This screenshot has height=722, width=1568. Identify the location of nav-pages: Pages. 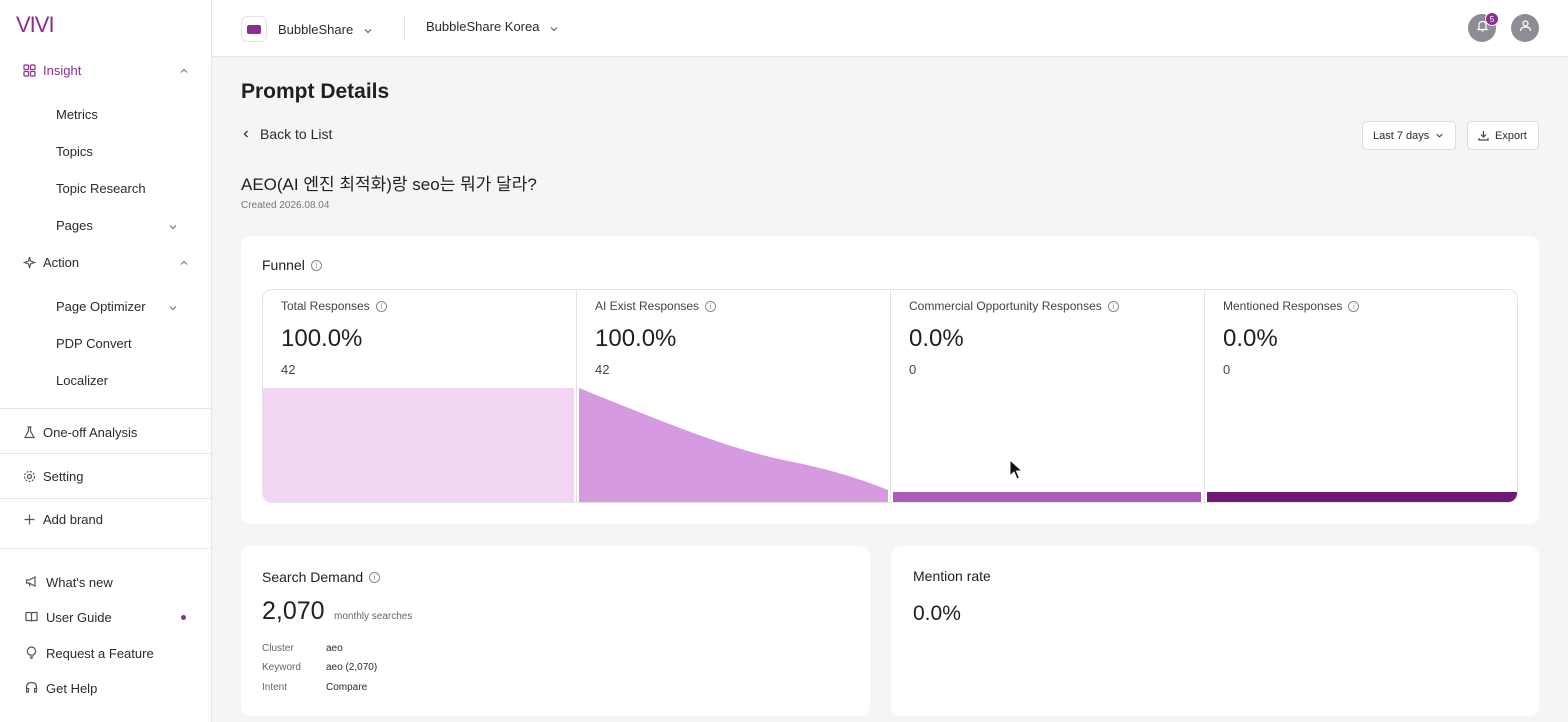
(126, 225).